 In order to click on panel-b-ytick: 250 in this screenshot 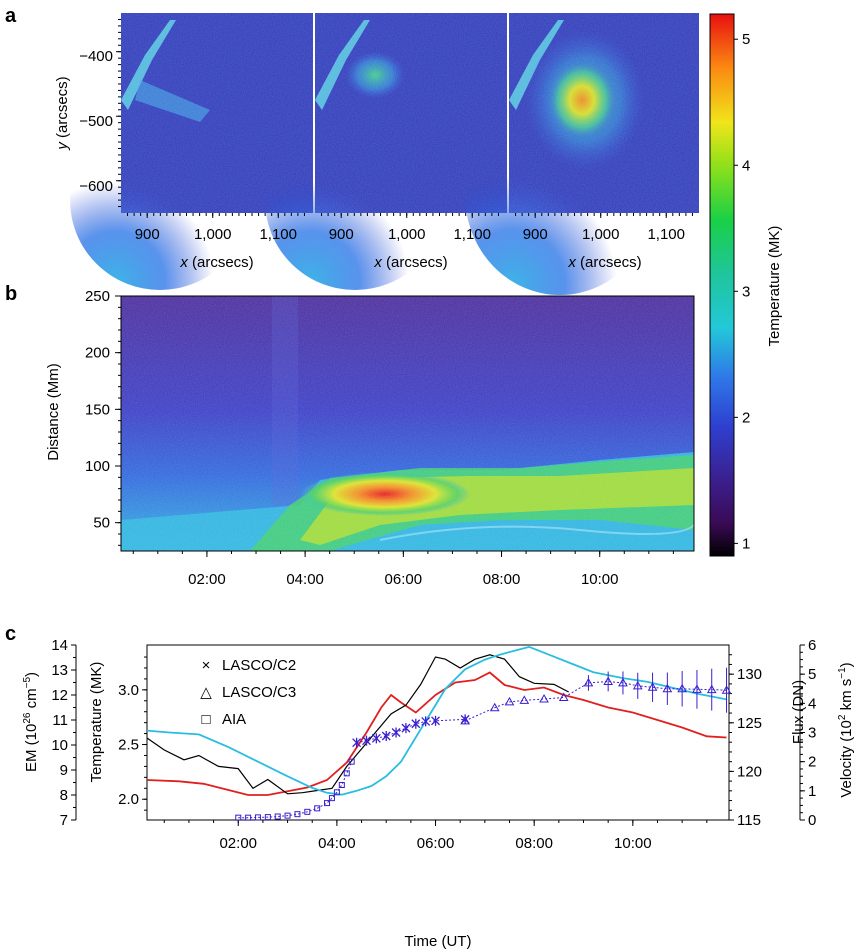, I will do `click(97, 296)`.